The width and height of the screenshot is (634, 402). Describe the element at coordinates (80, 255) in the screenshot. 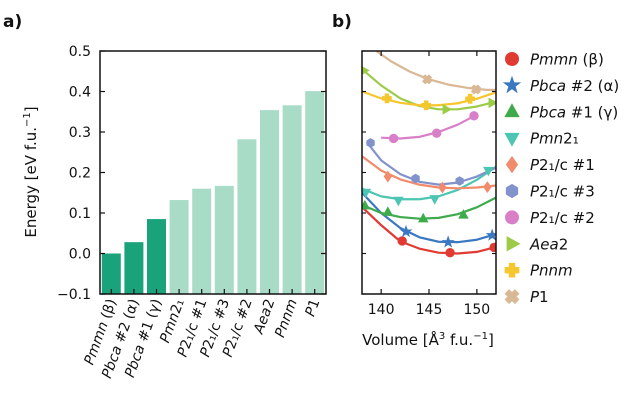

I see `y-tick-label: 0.0` at that location.